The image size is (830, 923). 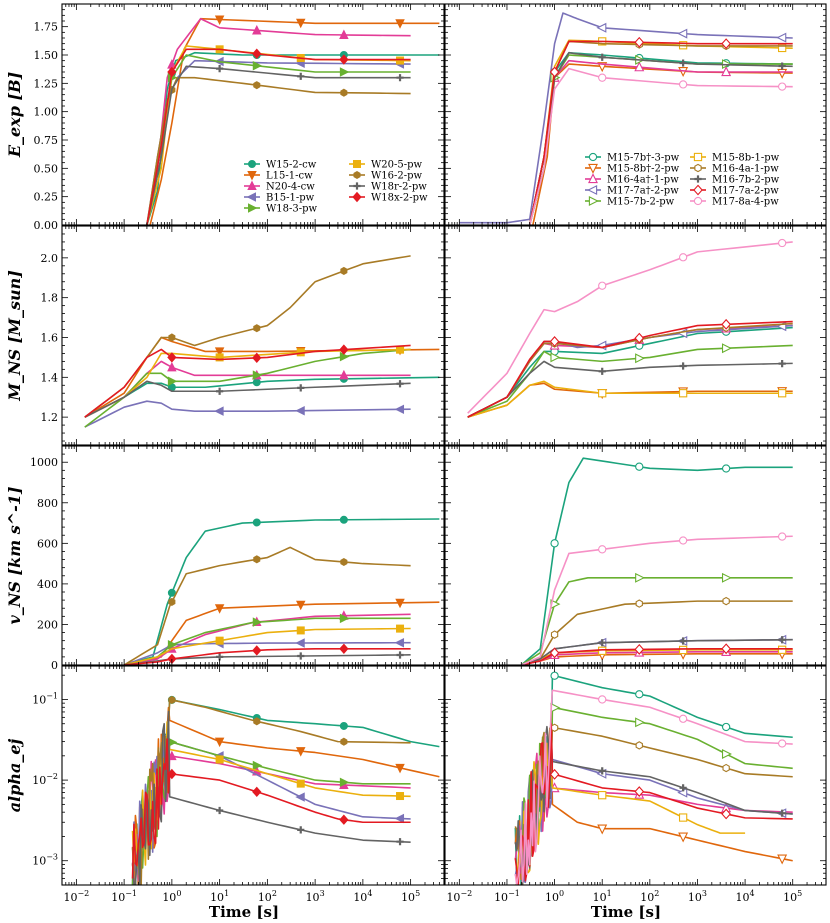 I want to click on series-line-B15-1-pw, so click(x=247, y=414).